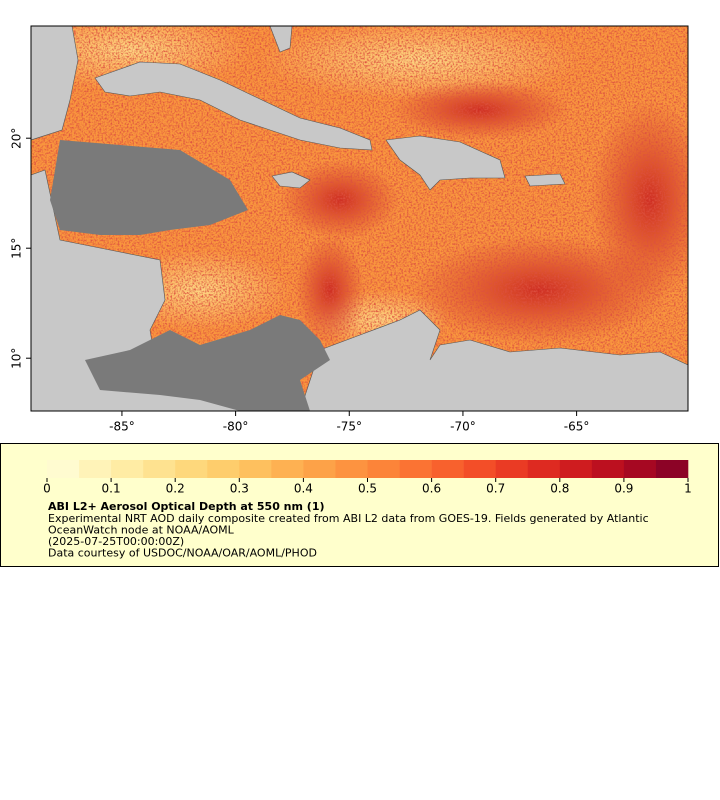 Image resolution: width=720 pixels, height=800 pixels. I want to click on colorbar-tick-label: 1, so click(688, 489).